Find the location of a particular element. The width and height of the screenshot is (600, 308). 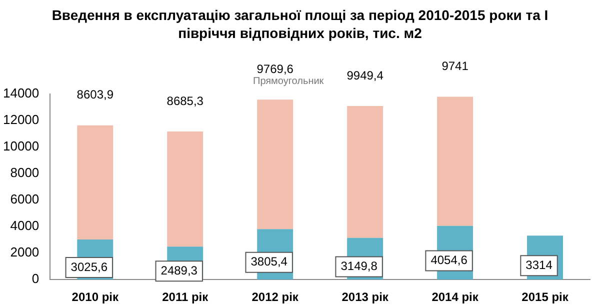

x-tick-label: 2011 рік is located at coordinates (186, 297).